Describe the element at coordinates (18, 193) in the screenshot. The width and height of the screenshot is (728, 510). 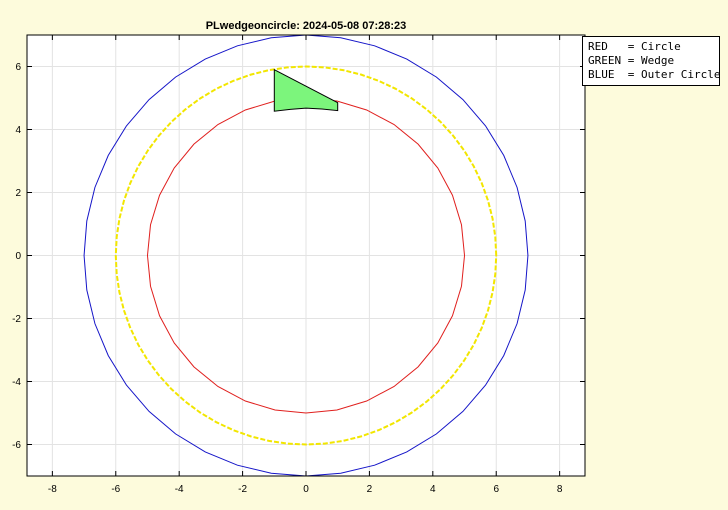
I see `y-tick-label: 2` at that location.